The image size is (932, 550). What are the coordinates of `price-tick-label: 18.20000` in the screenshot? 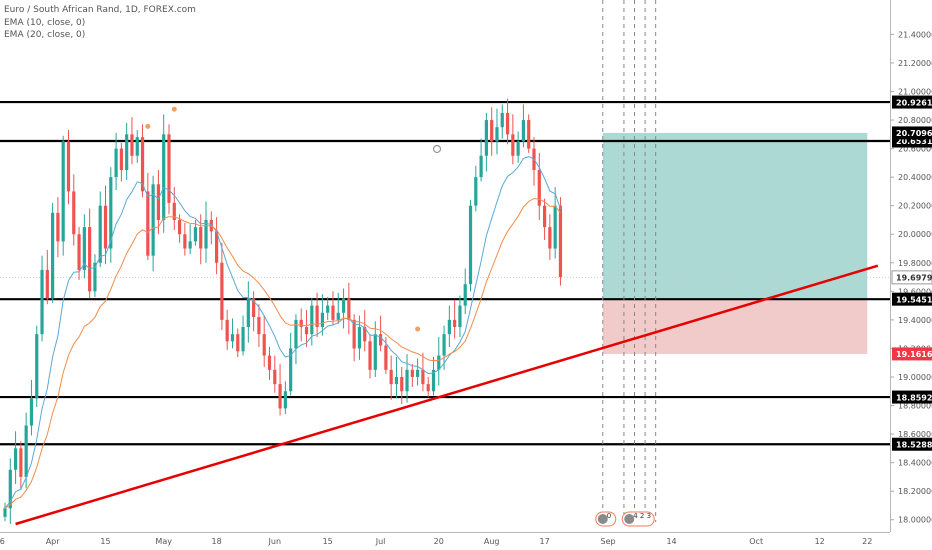 It's located at (915, 491).